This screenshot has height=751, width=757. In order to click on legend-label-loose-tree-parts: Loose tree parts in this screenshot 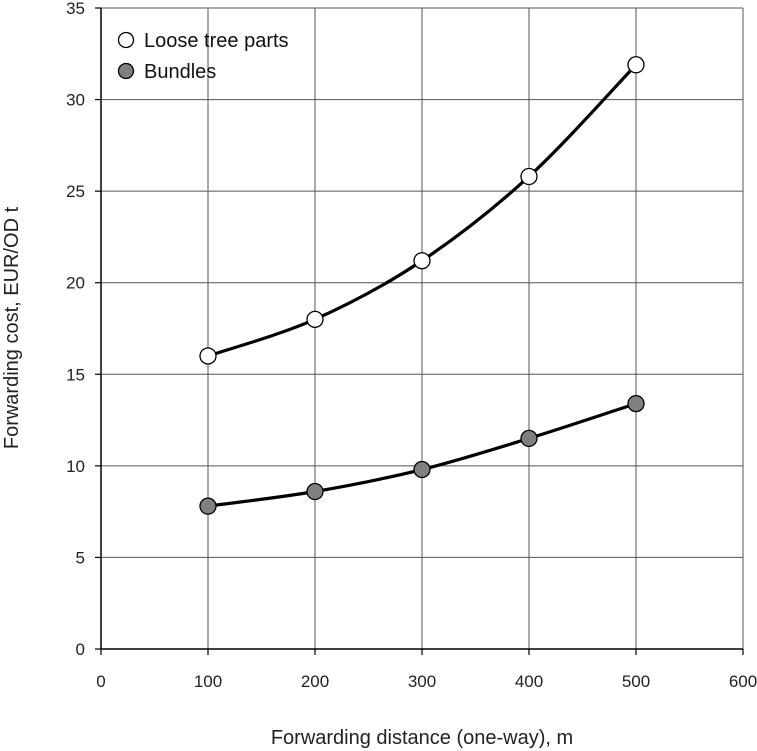, I will do `click(216, 41)`.